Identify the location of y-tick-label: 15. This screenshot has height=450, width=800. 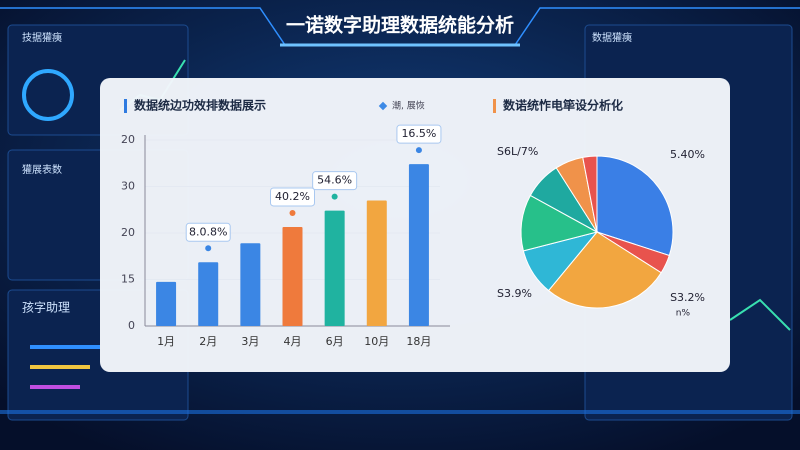
(128, 279).